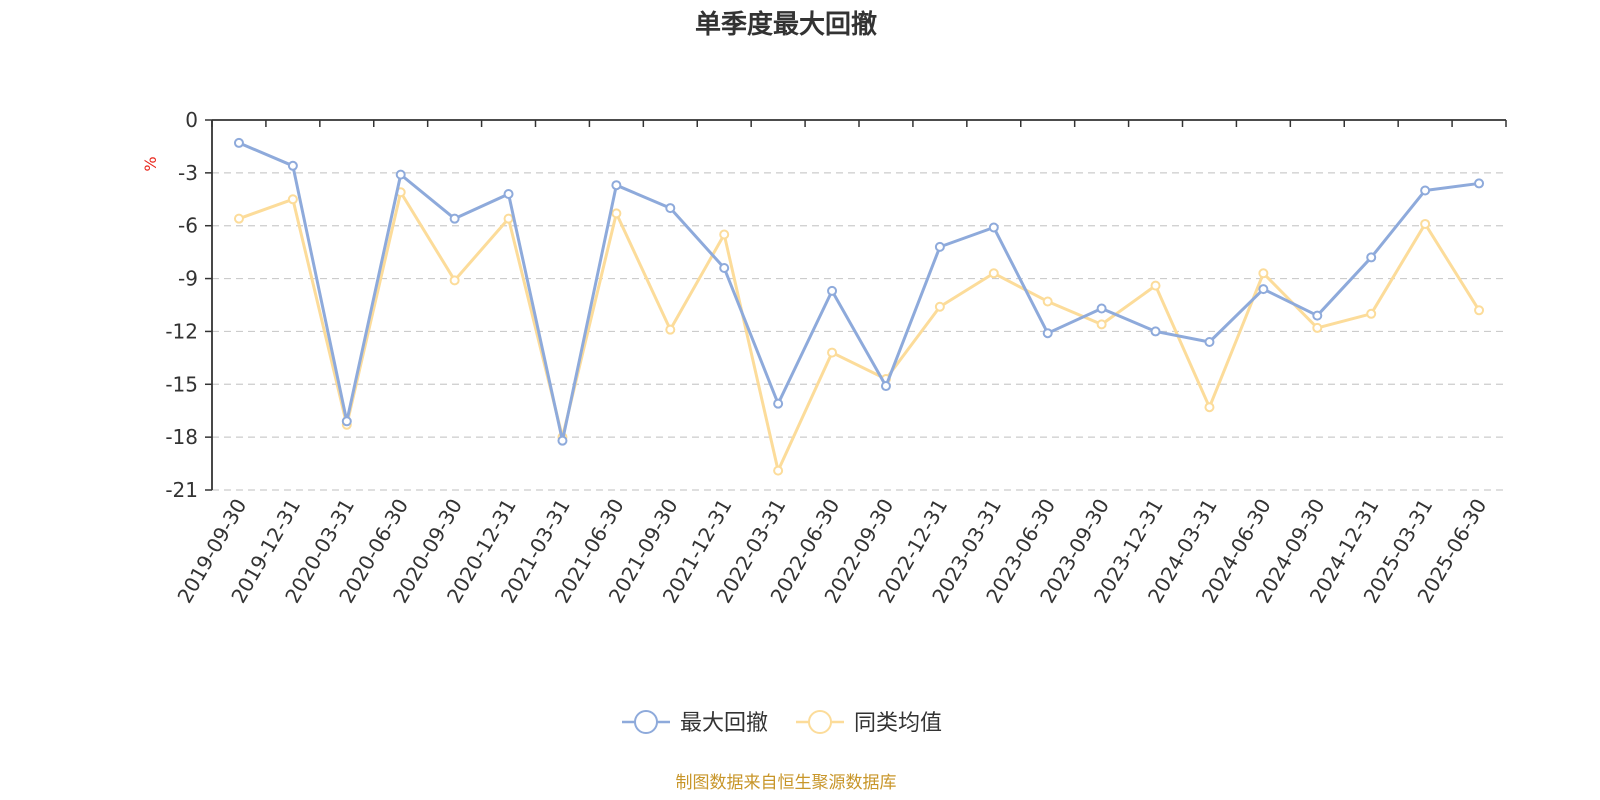 The width and height of the screenshot is (1600, 800). I want to click on legend-item-1: 最大回撤, so click(695, 723).